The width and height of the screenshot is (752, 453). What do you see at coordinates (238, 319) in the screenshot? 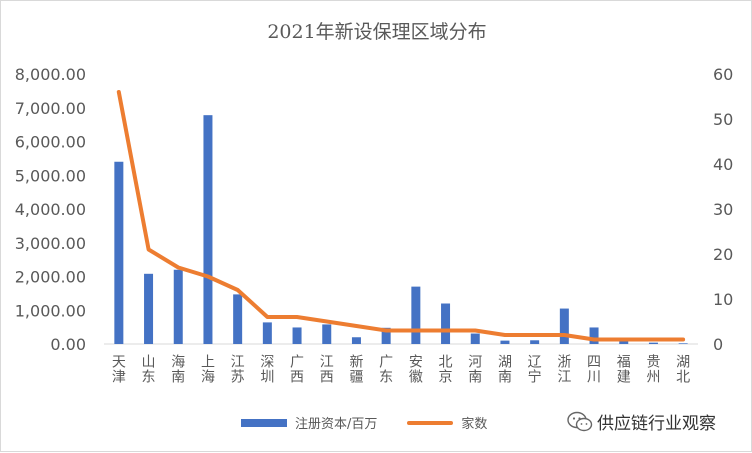
I see `bar-江苏` at bounding box center [238, 319].